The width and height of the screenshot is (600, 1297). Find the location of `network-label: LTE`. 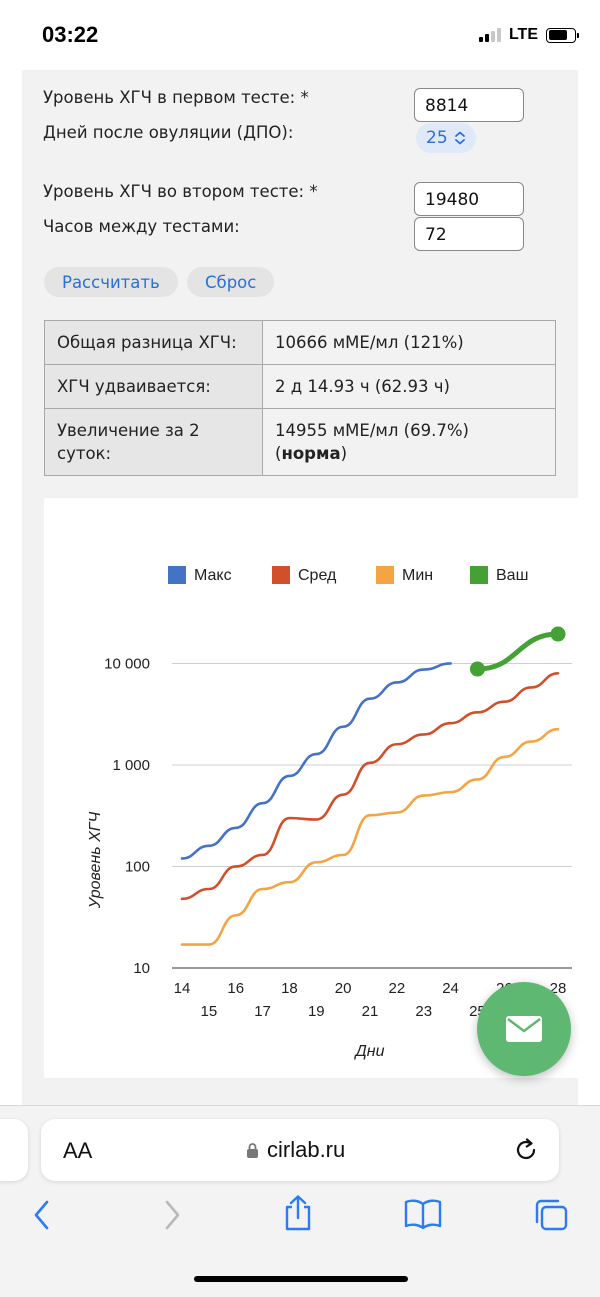

network-label: LTE is located at coordinates (523, 34).